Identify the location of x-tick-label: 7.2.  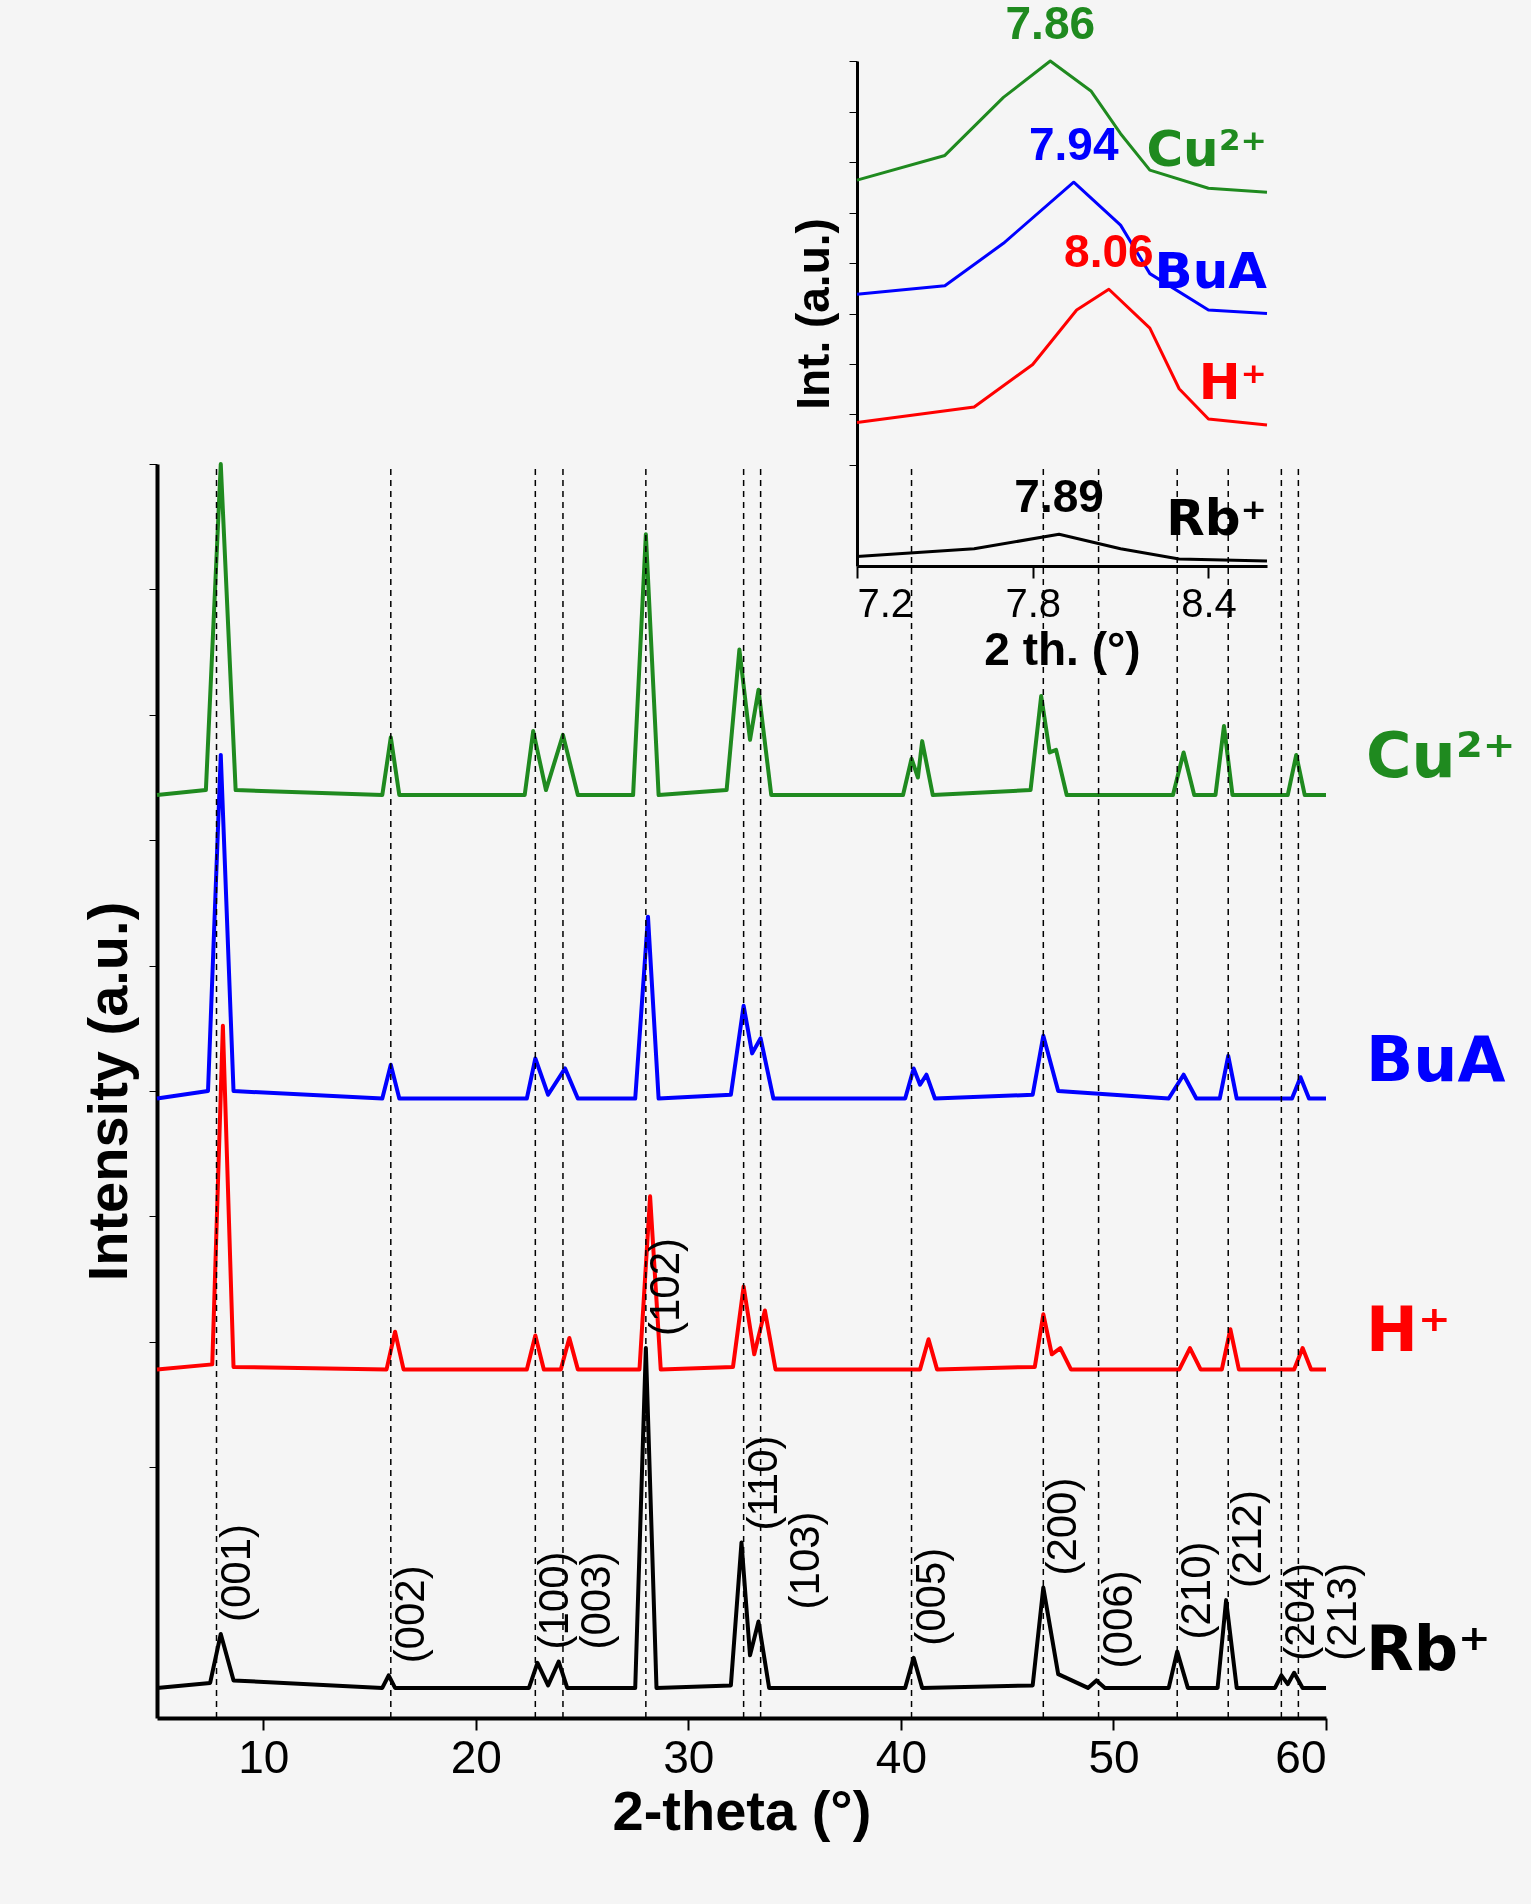
(885, 602).